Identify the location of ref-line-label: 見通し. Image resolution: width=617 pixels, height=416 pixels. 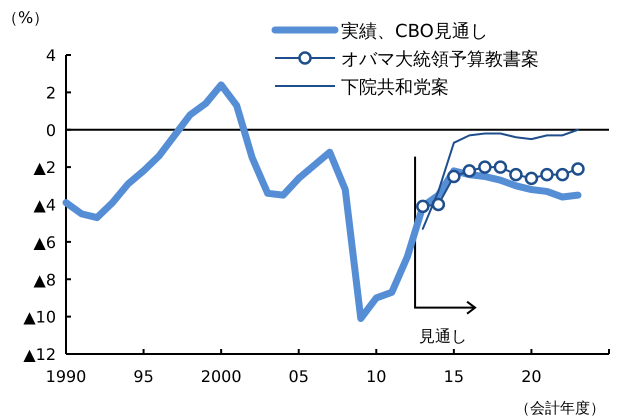
(443, 336).